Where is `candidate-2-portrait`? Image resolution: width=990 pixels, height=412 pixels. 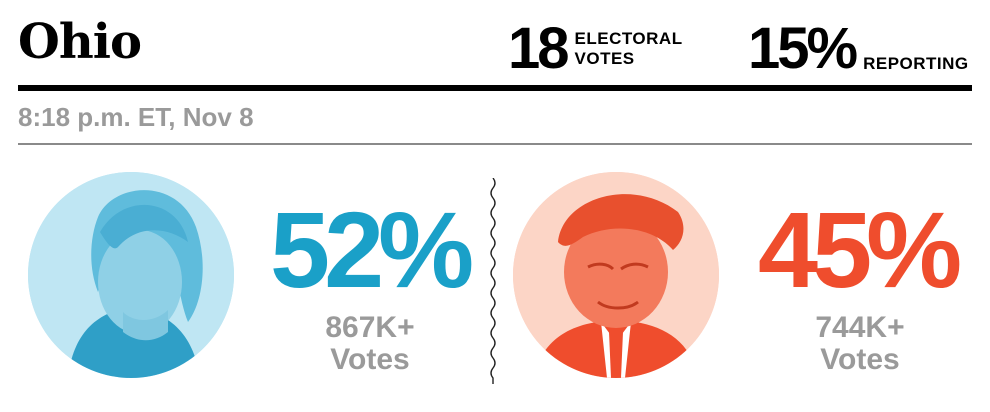
candidate-2-portrait is located at coordinates (616, 275).